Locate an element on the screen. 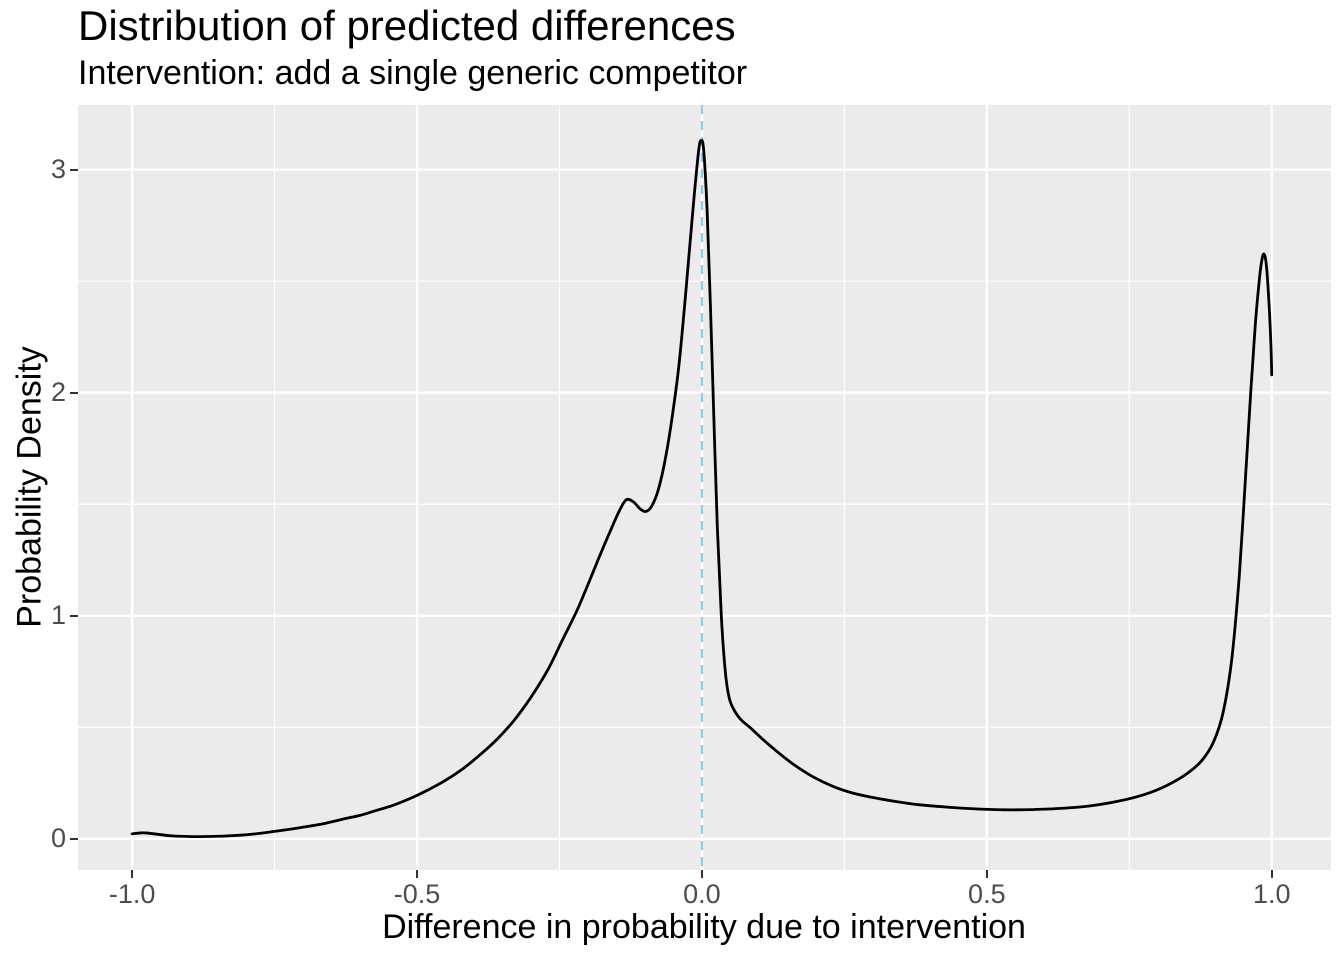 The height and width of the screenshot is (960, 1344). y-axis-tick-label: 3 is located at coordinates (58, 169).